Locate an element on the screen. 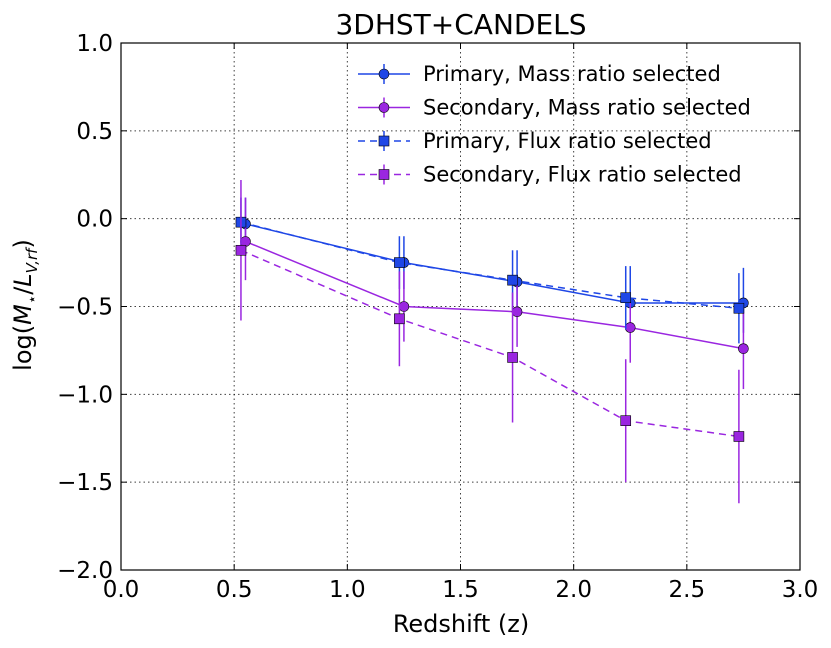 This screenshot has height=648, width=831. y-axis-title-slash: / is located at coordinates (23, 290).